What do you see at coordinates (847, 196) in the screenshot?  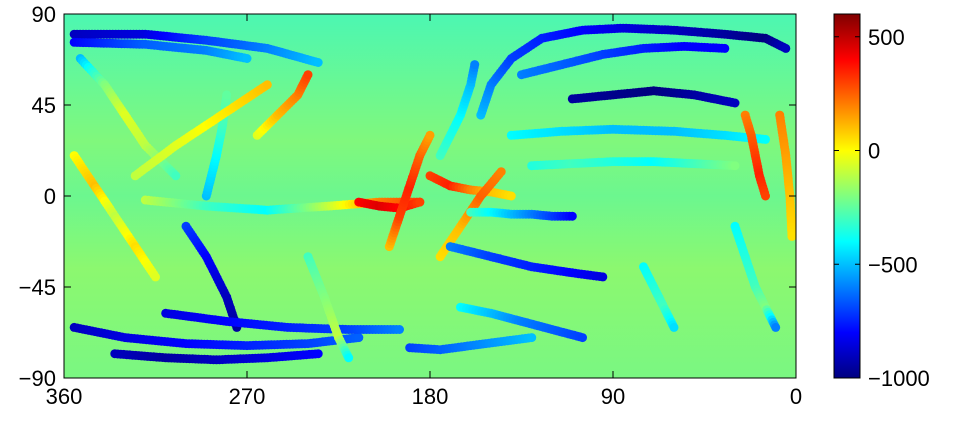 I see `colorbar` at bounding box center [847, 196].